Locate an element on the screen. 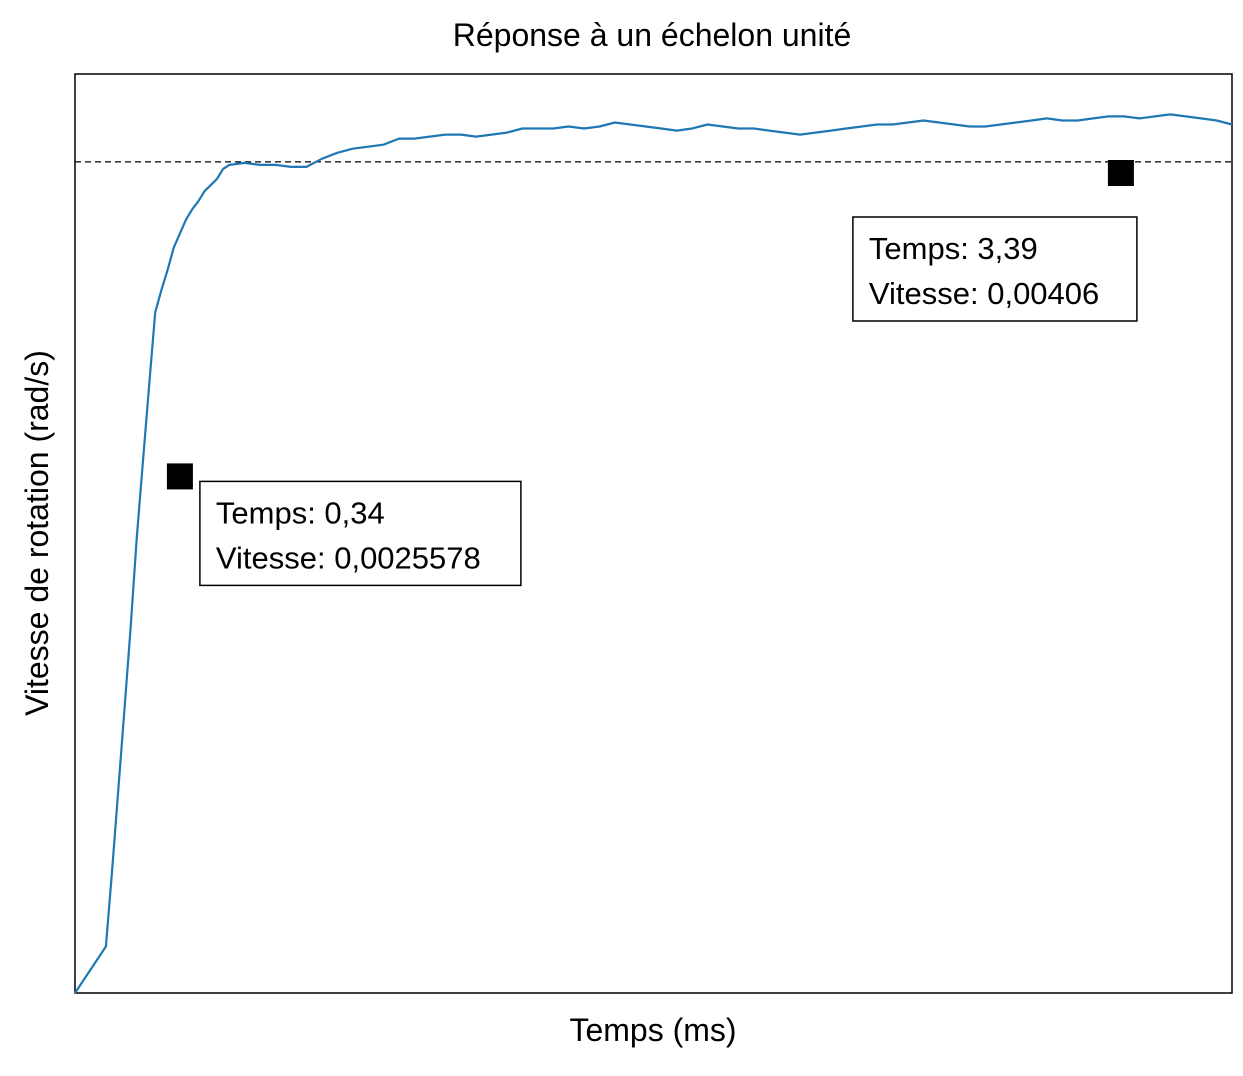 This screenshot has width=1243, height=1076. y-axis-label: Vitesse de rotation (rad/s) is located at coordinates (37, 533).